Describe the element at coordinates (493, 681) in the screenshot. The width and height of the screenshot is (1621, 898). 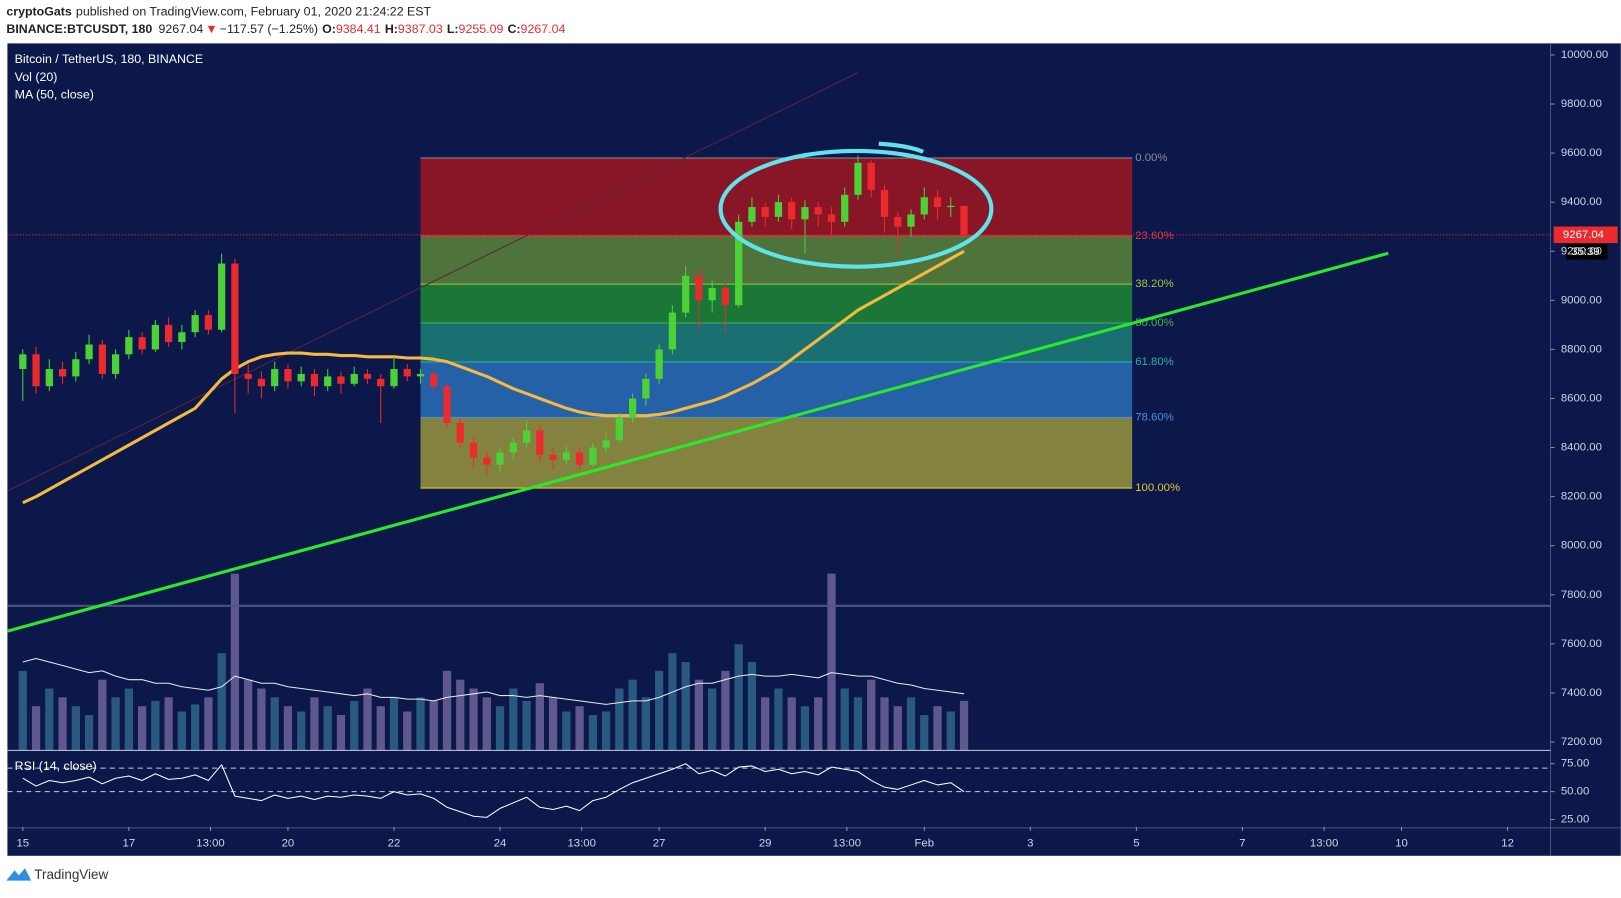
I see `volume-ma` at that location.